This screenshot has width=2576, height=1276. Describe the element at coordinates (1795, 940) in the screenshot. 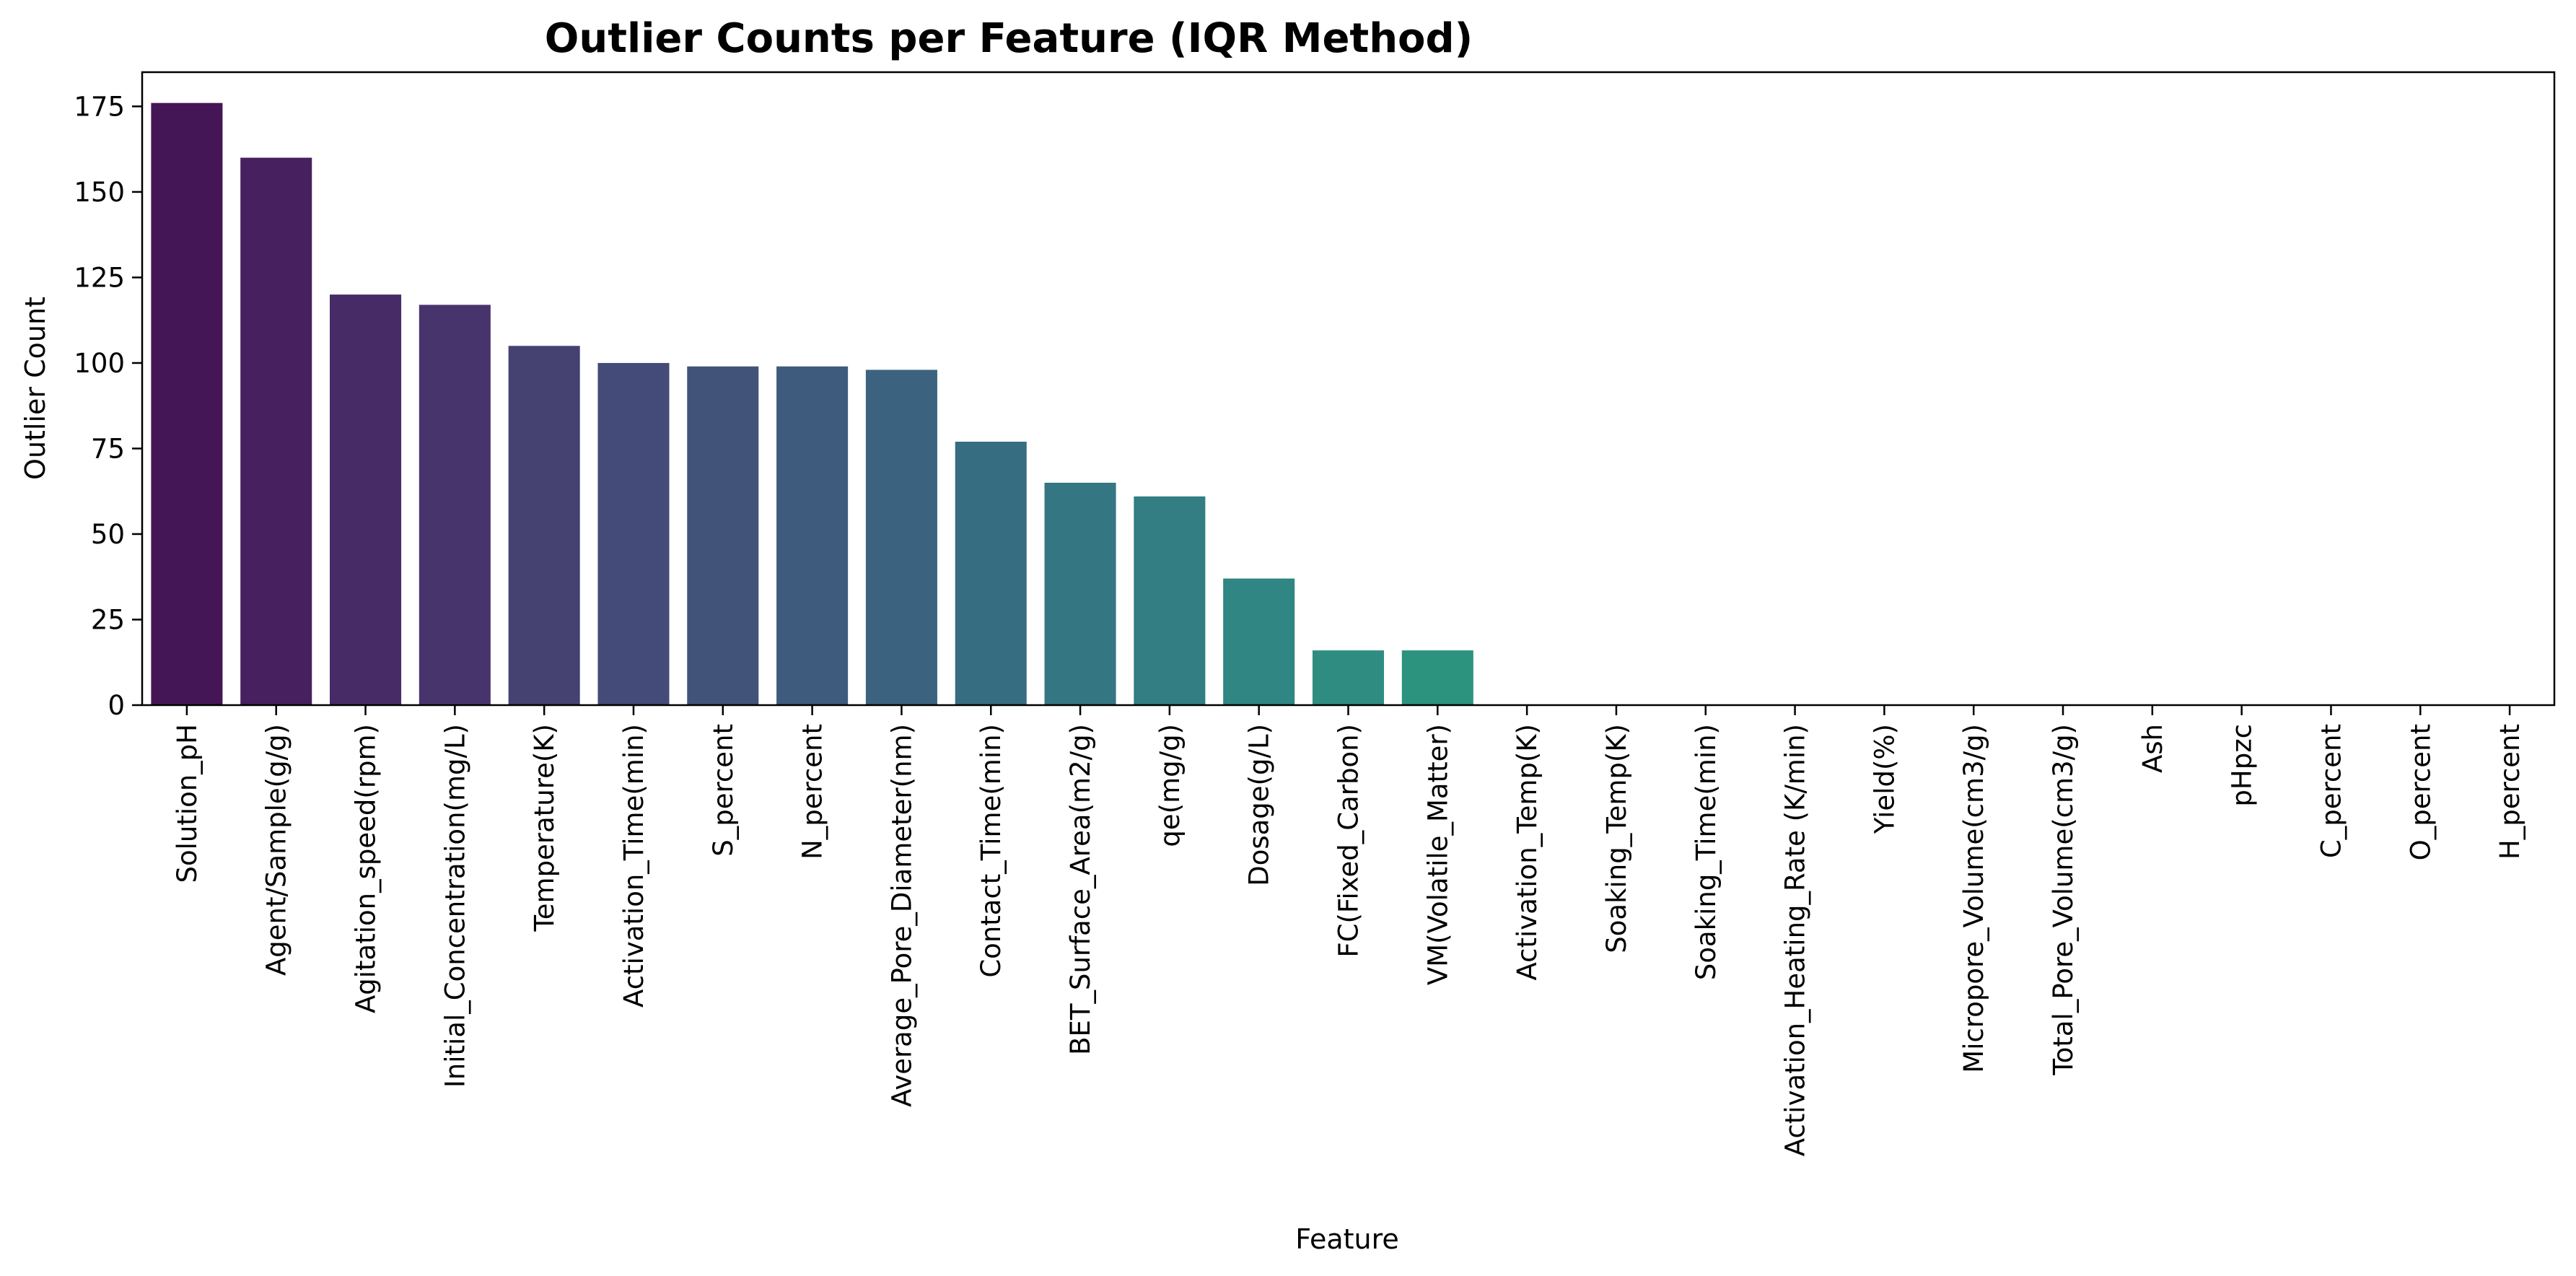

I see `x-tick-label-18: Activation_Heating_Rate (K/min)` at that location.